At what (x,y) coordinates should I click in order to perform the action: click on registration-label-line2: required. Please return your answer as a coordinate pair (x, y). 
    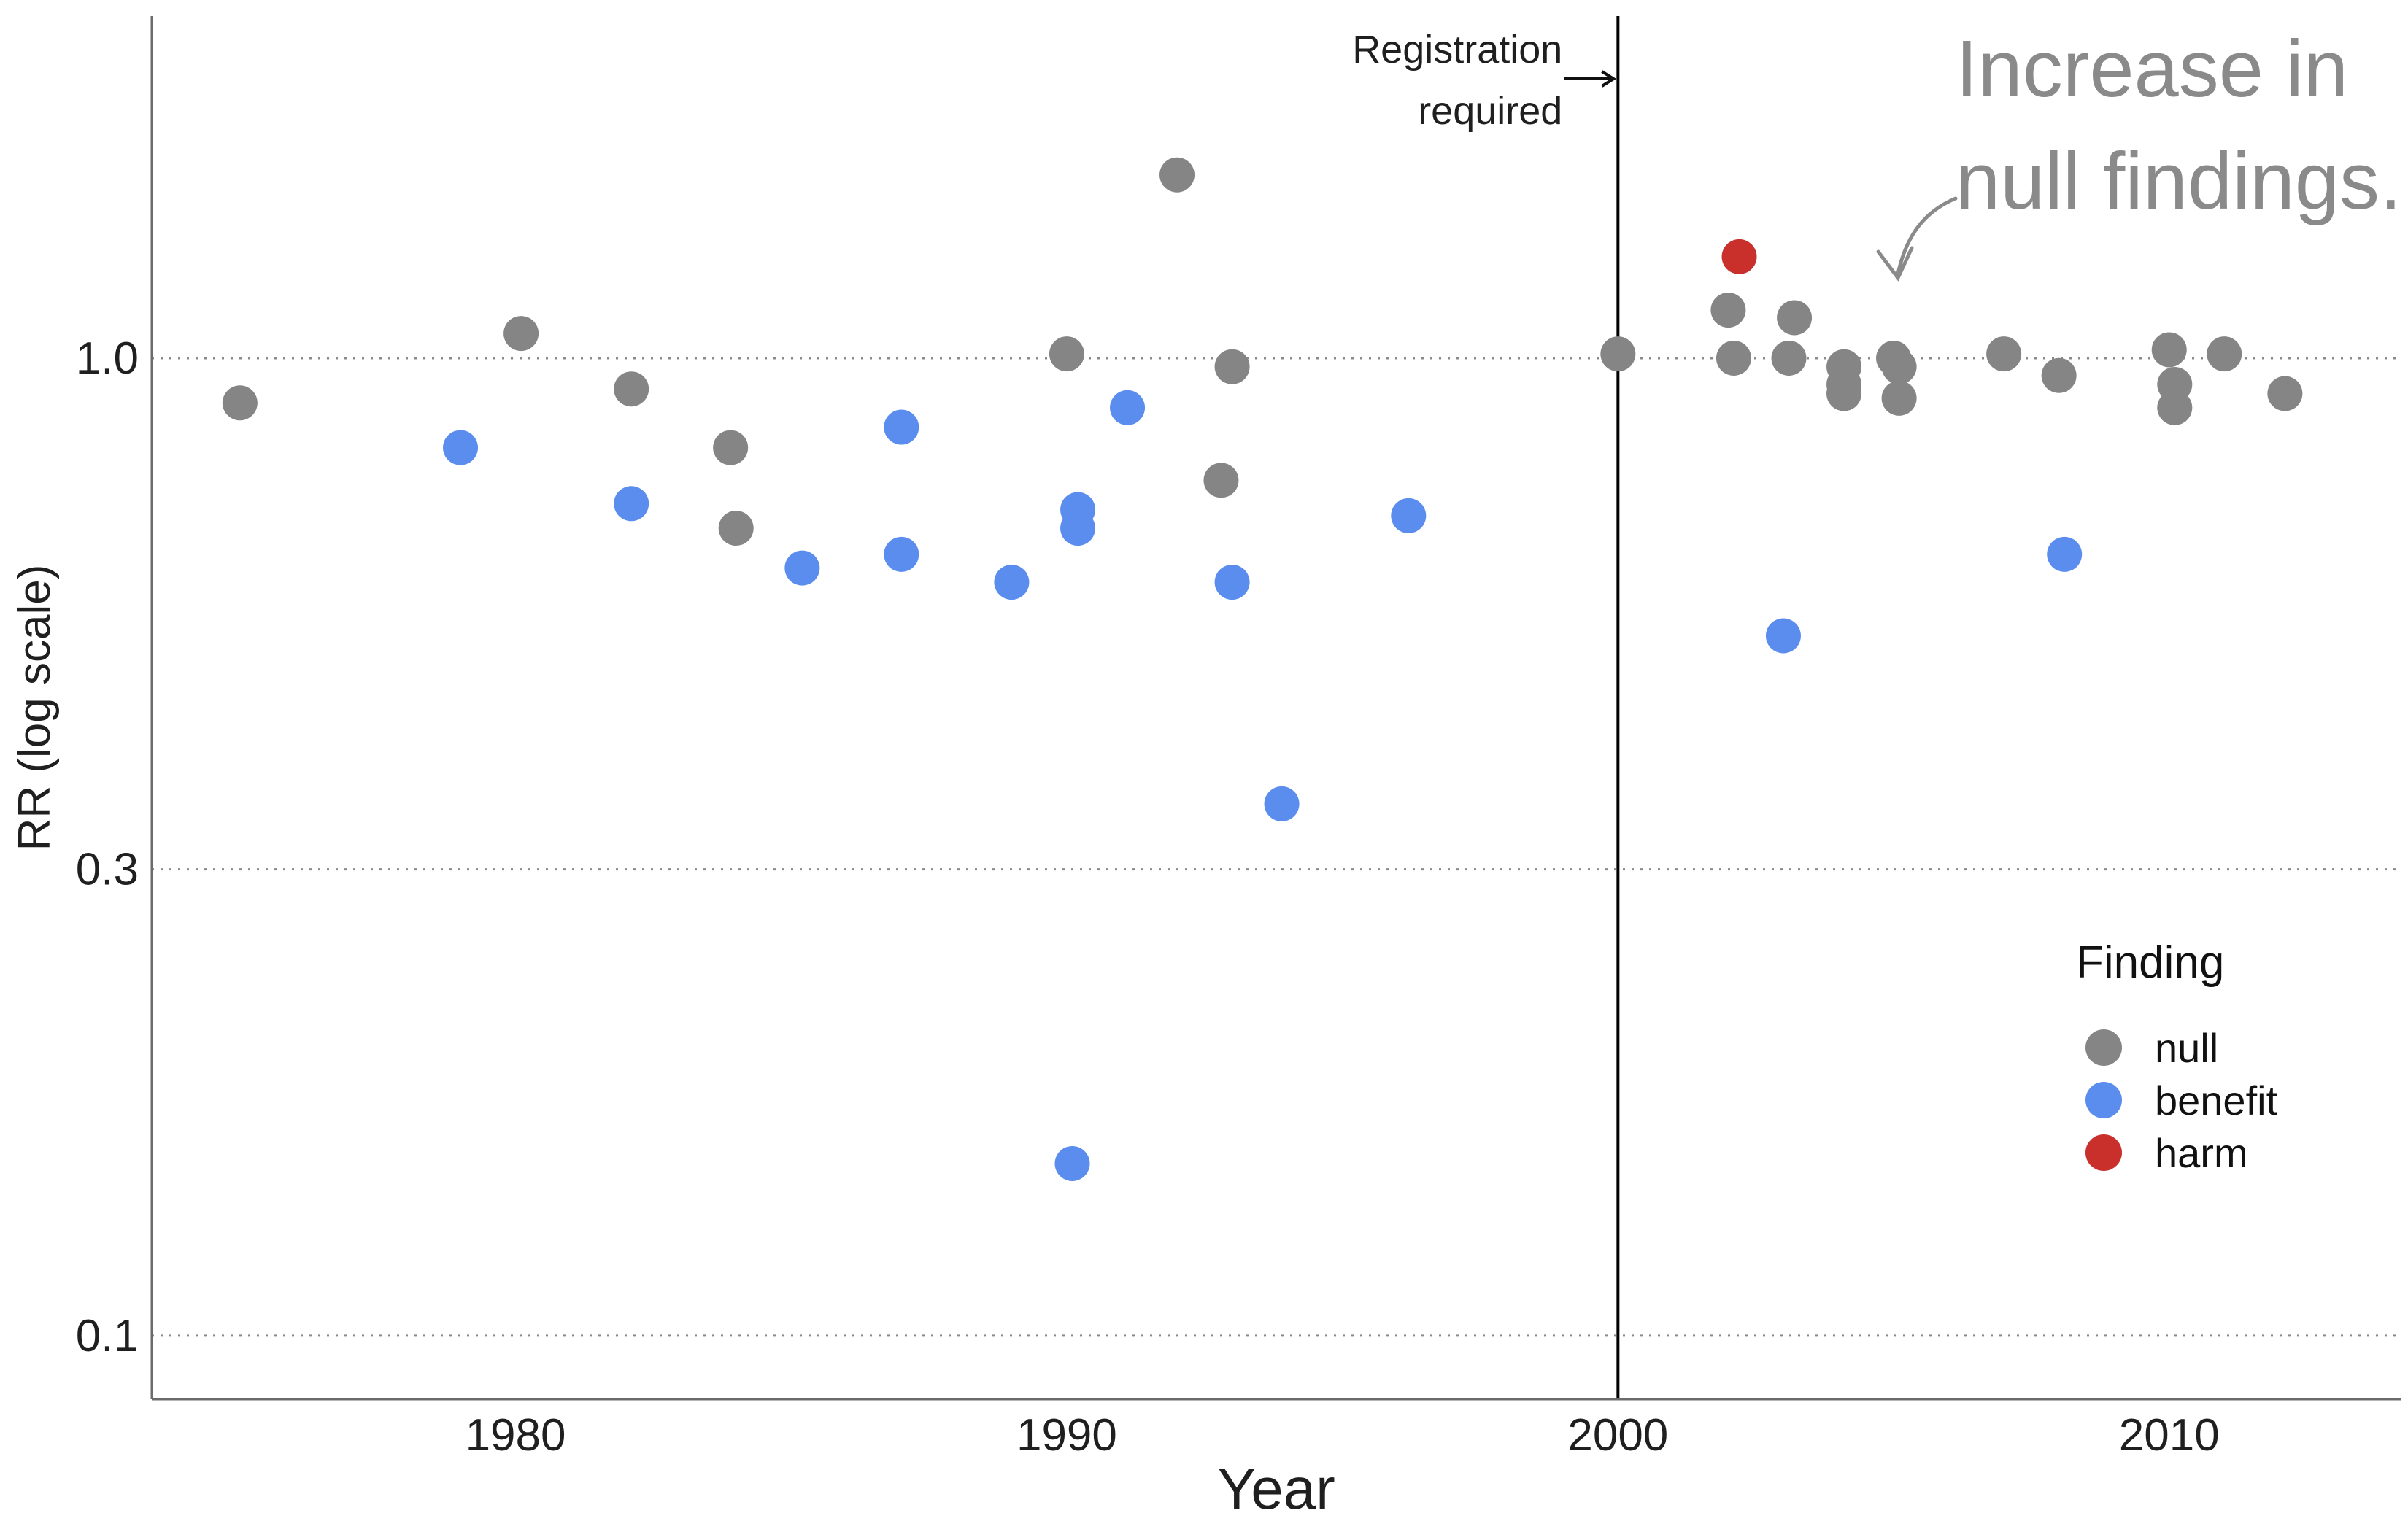
    Looking at the image, I should click on (1490, 111).